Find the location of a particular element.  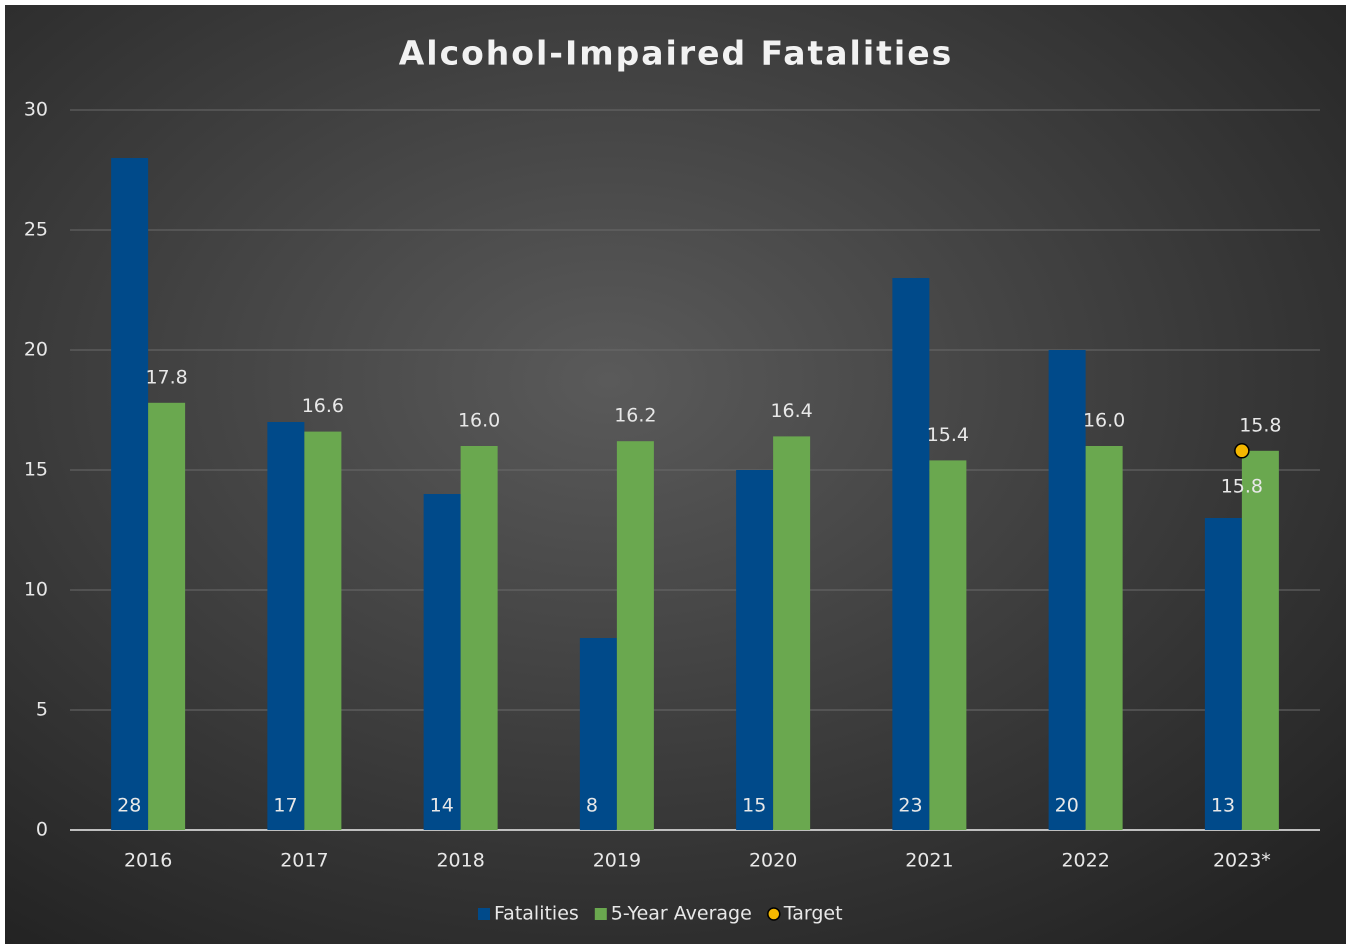

y-tick-label: 25 is located at coordinates (36, 230).